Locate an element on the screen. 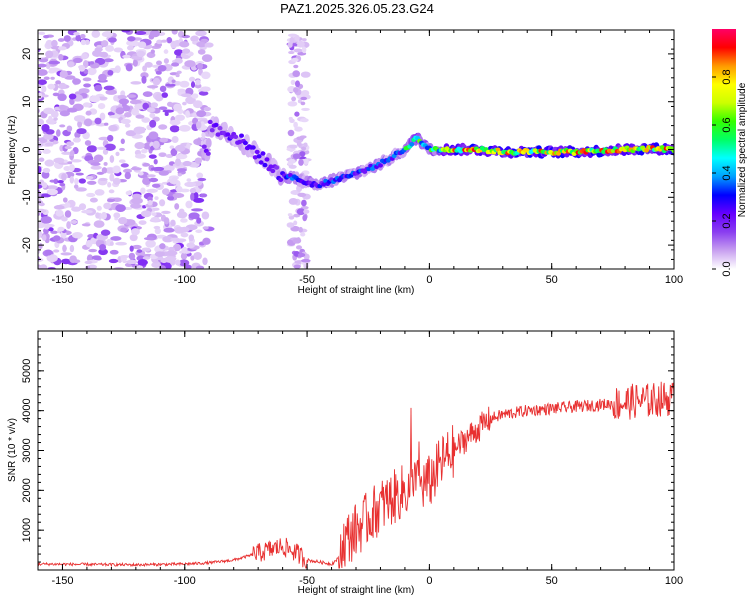 The image size is (750, 600). trace-halo is located at coordinates (224, 126).